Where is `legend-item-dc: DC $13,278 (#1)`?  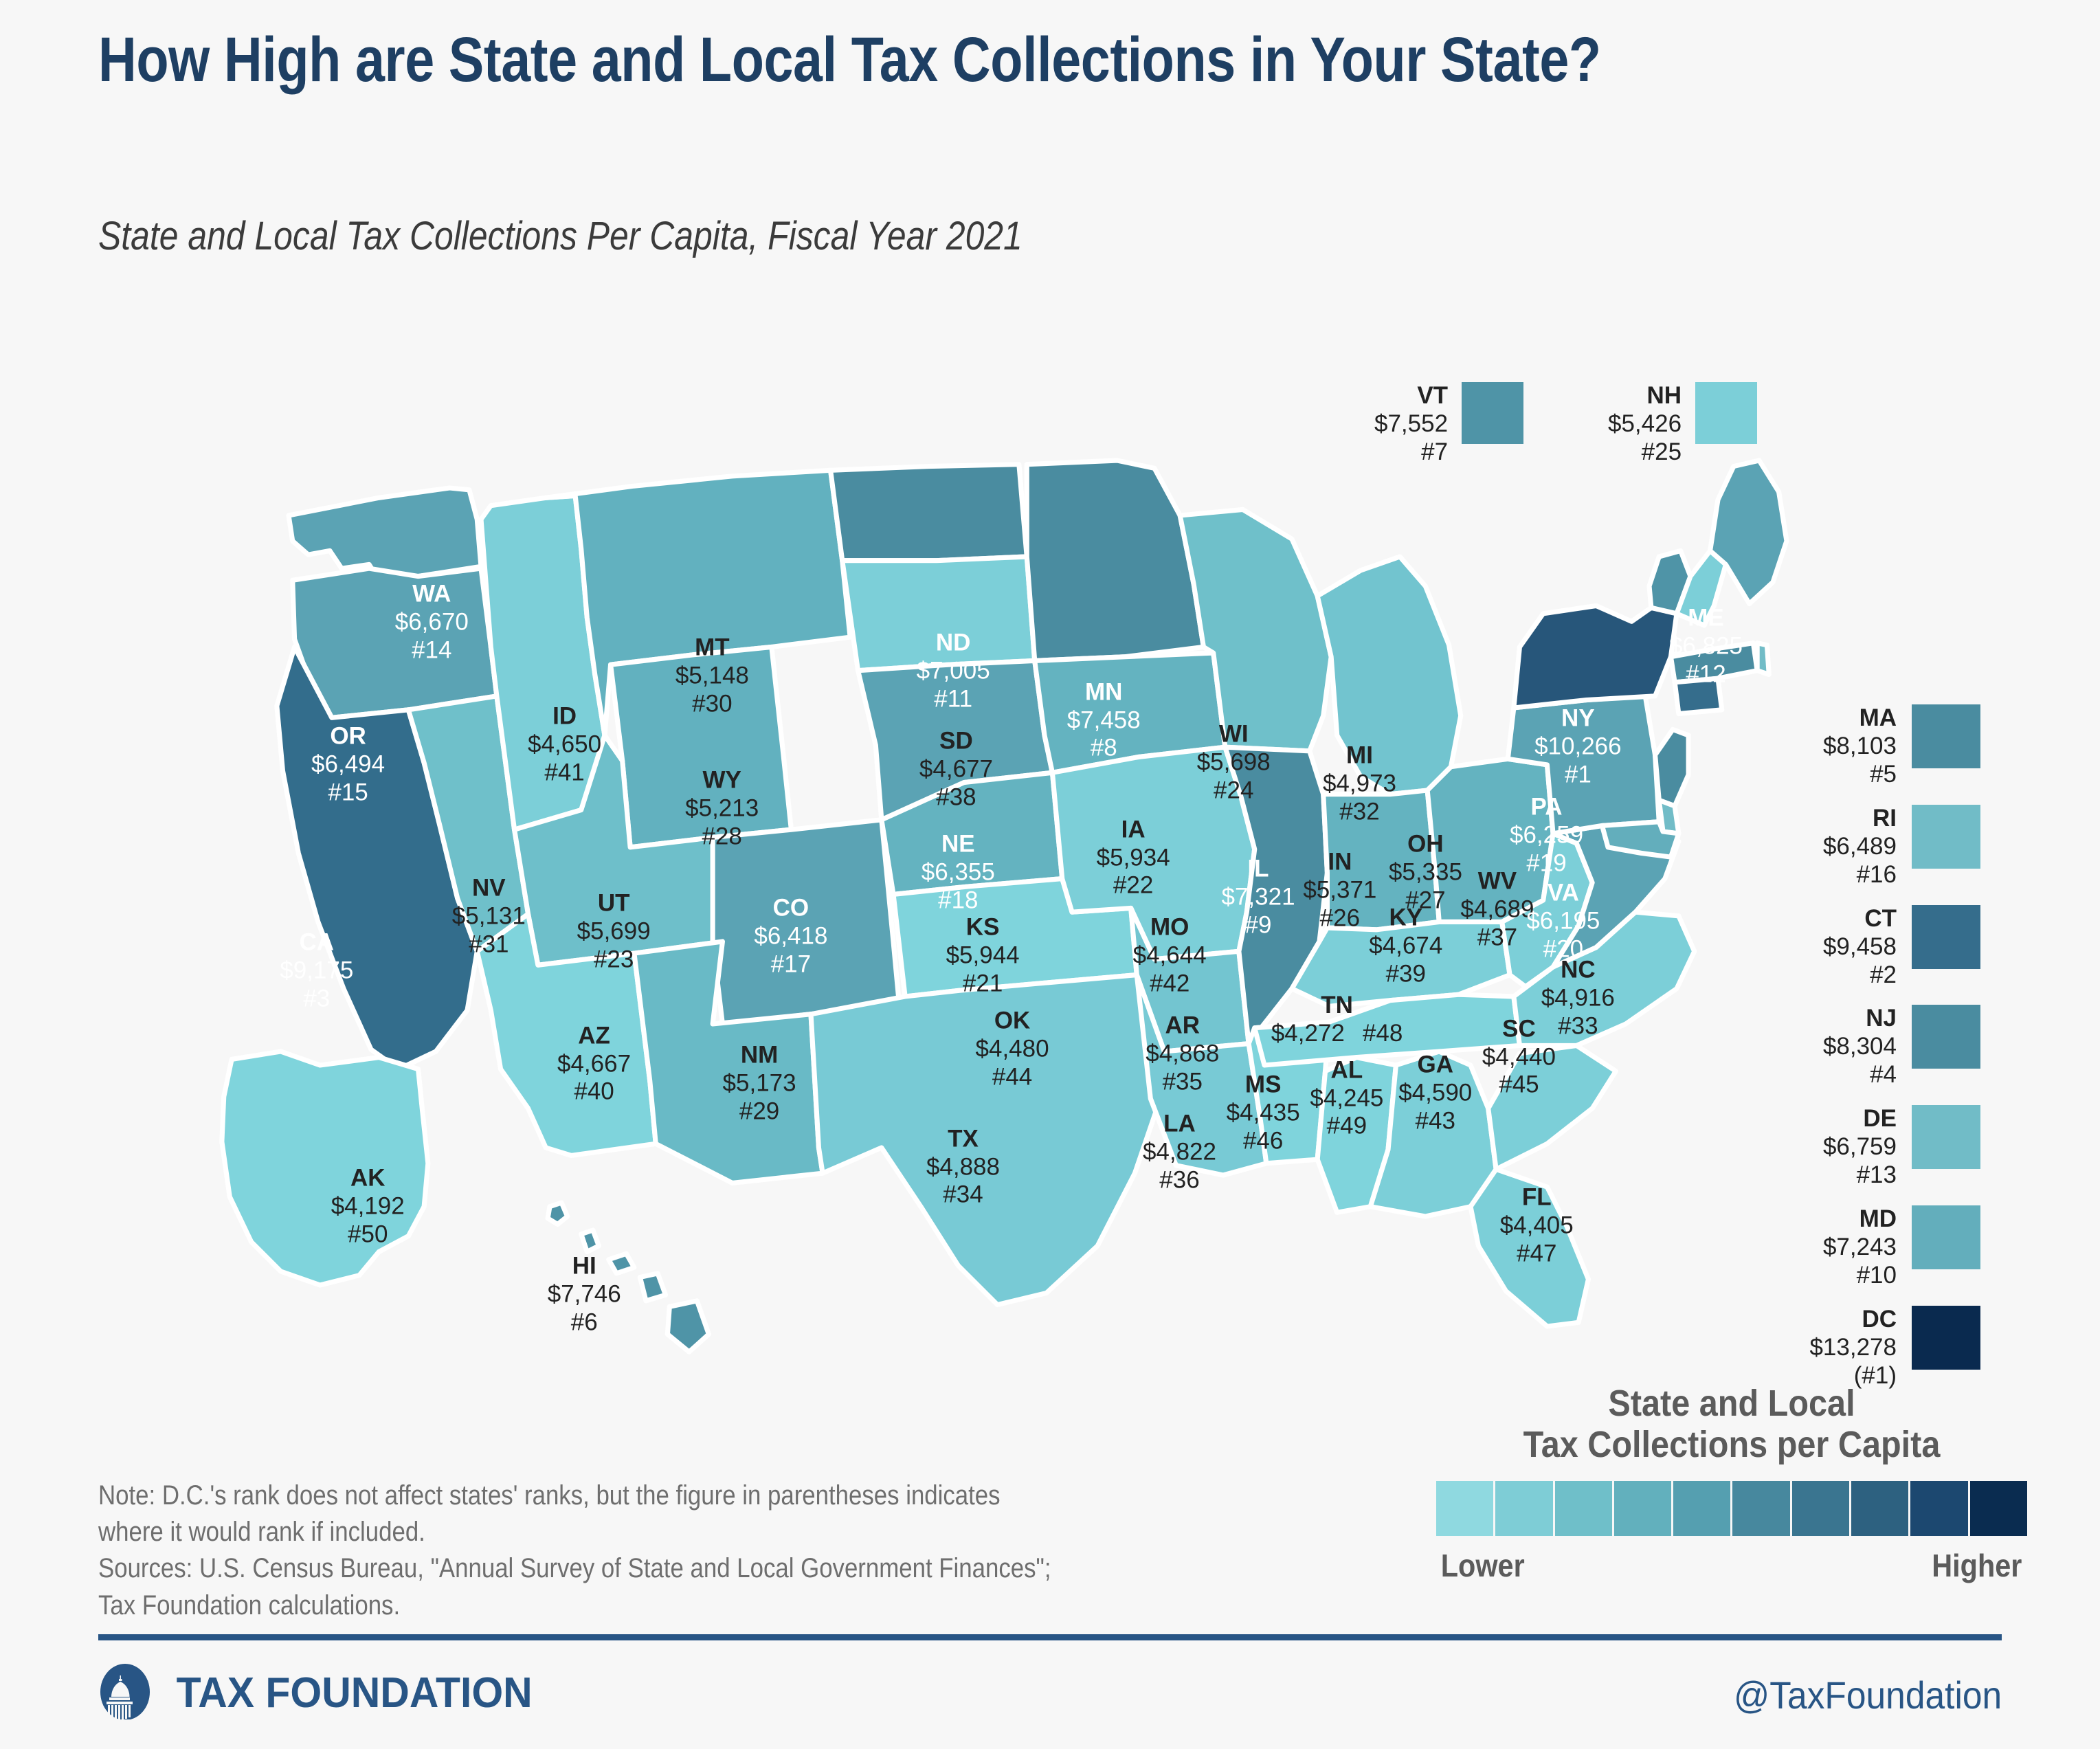 legend-item-dc: DC $13,278 (#1) is located at coordinates (1917, 1347).